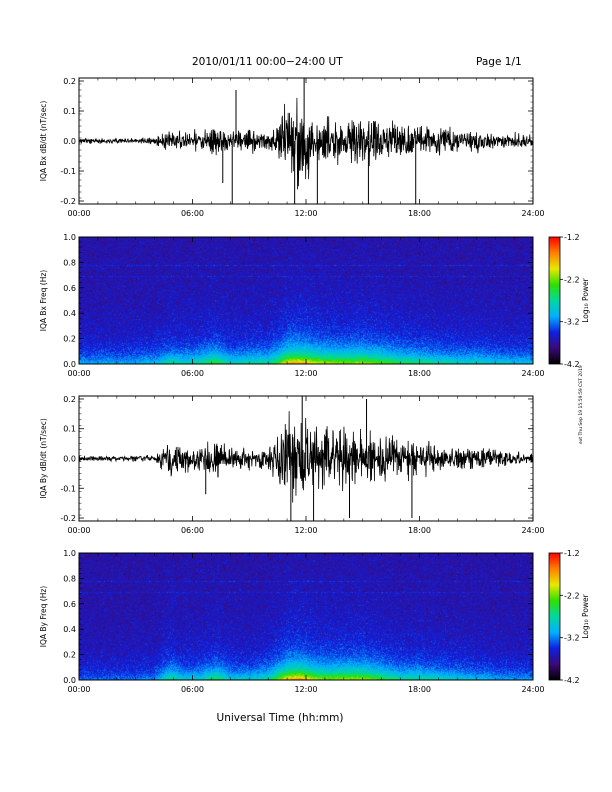  What do you see at coordinates (572, 364) in the screenshot?
I see `bx-spectrogram-colorbar-tick-3: -4.2` at bounding box center [572, 364].